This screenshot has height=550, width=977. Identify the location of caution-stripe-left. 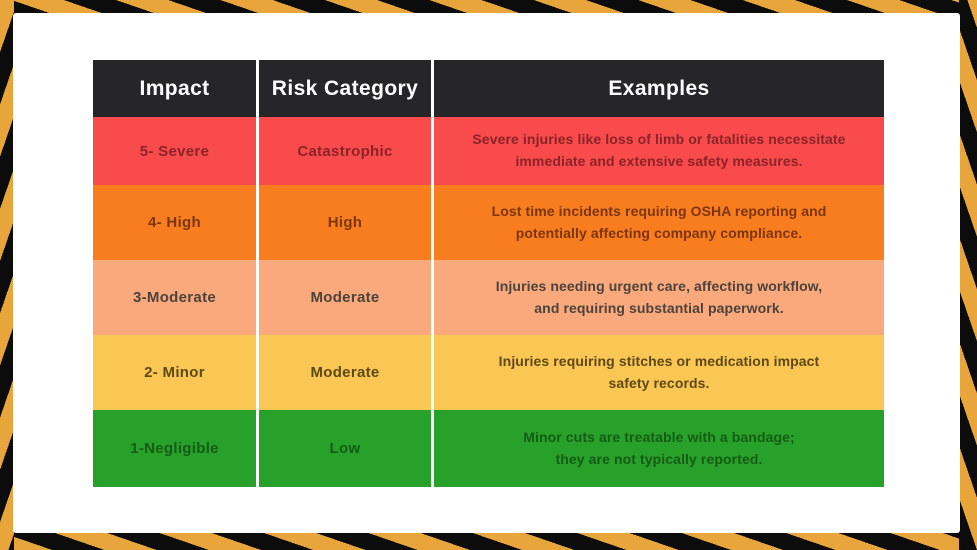
(7, 275).